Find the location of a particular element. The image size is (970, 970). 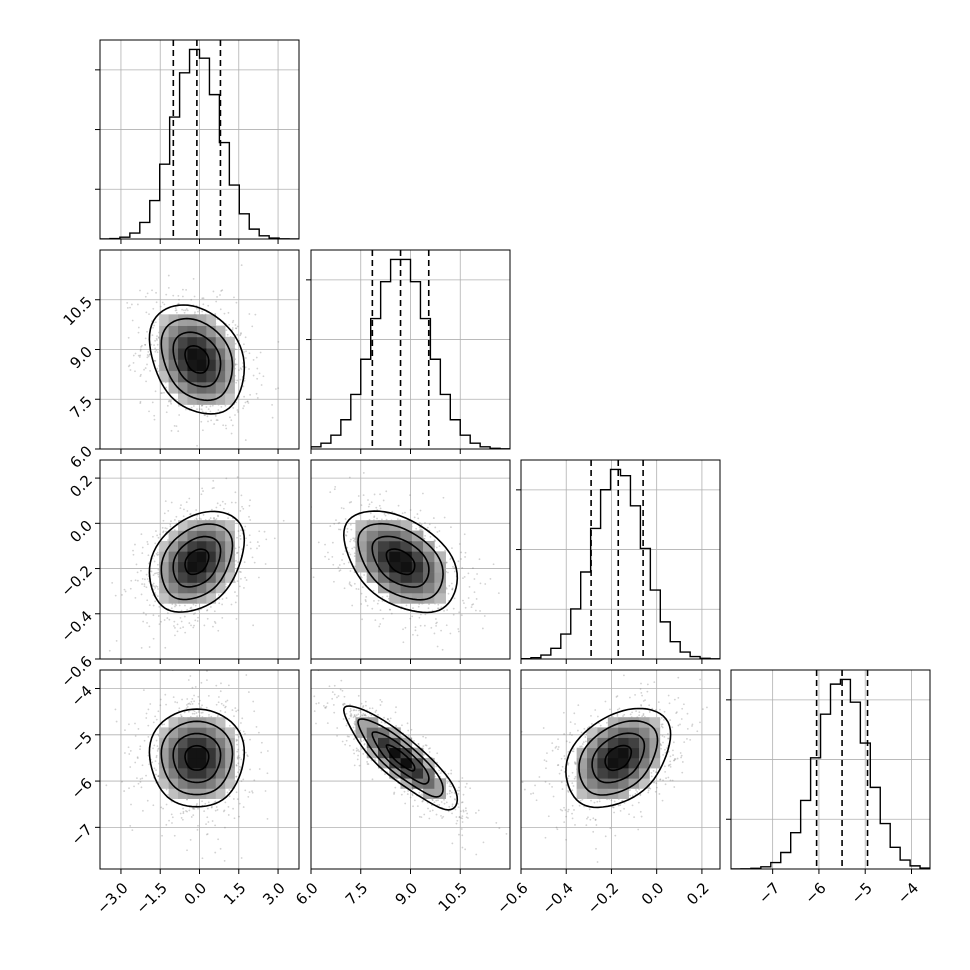

contour-line is located at coordinates (197, 758).